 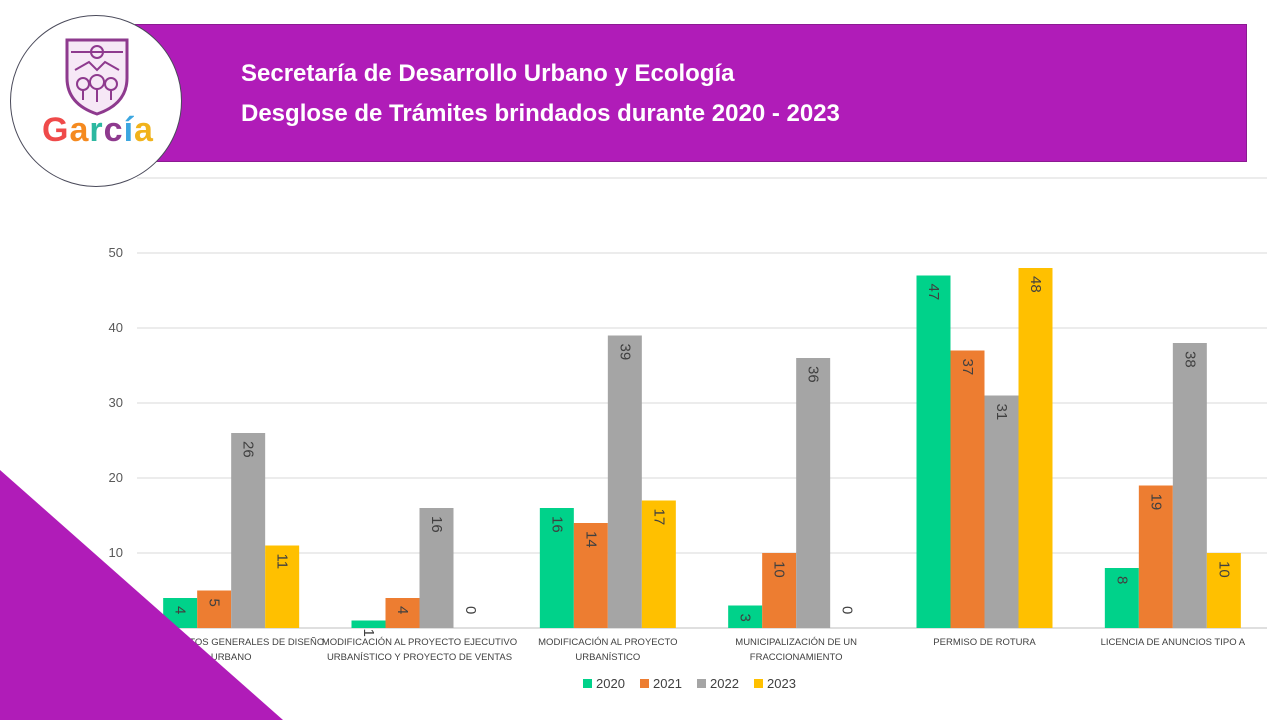 What do you see at coordinates (933, 292) in the screenshot?
I see `data-label: 47` at bounding box center [933, 292].